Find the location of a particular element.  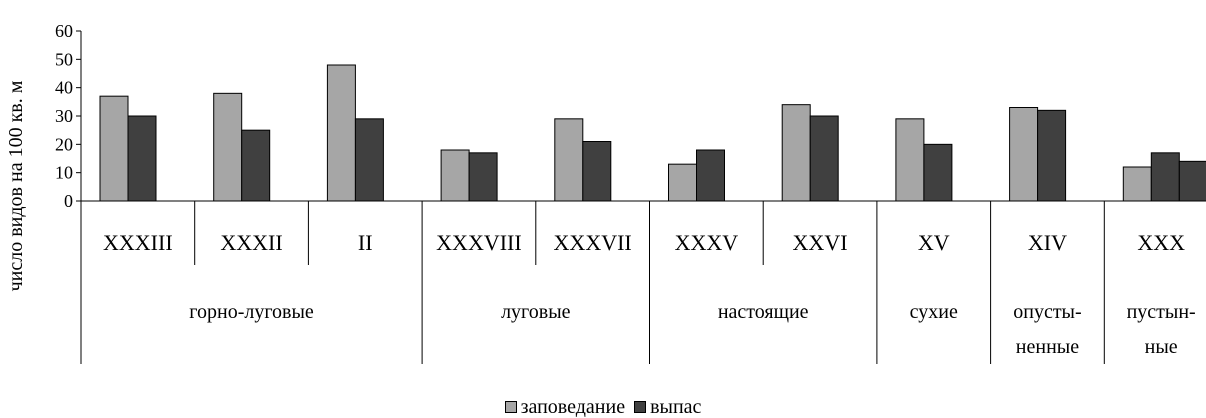

group-label: ные is located at coordinates (1161, 347).